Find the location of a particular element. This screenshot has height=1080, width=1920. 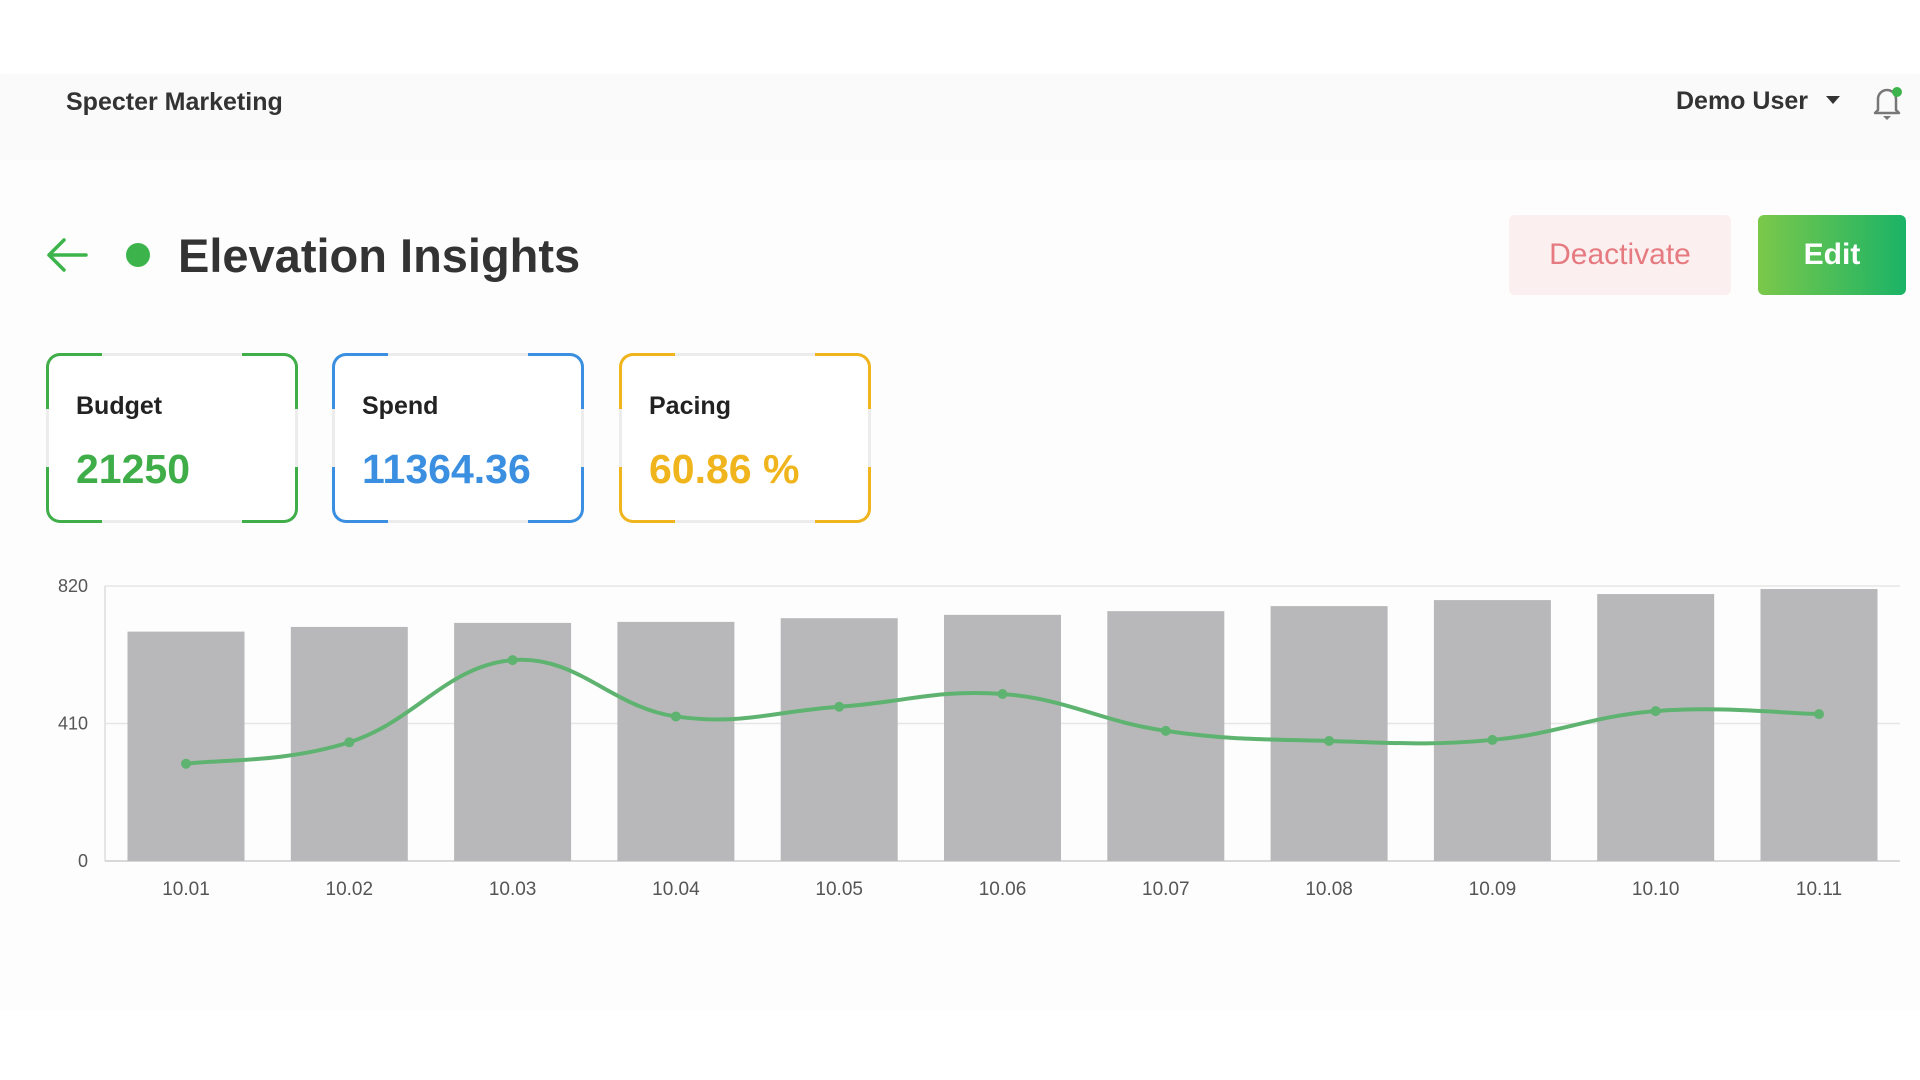

x-tick-label: 10.11 is located at coordinates (1819, 889).